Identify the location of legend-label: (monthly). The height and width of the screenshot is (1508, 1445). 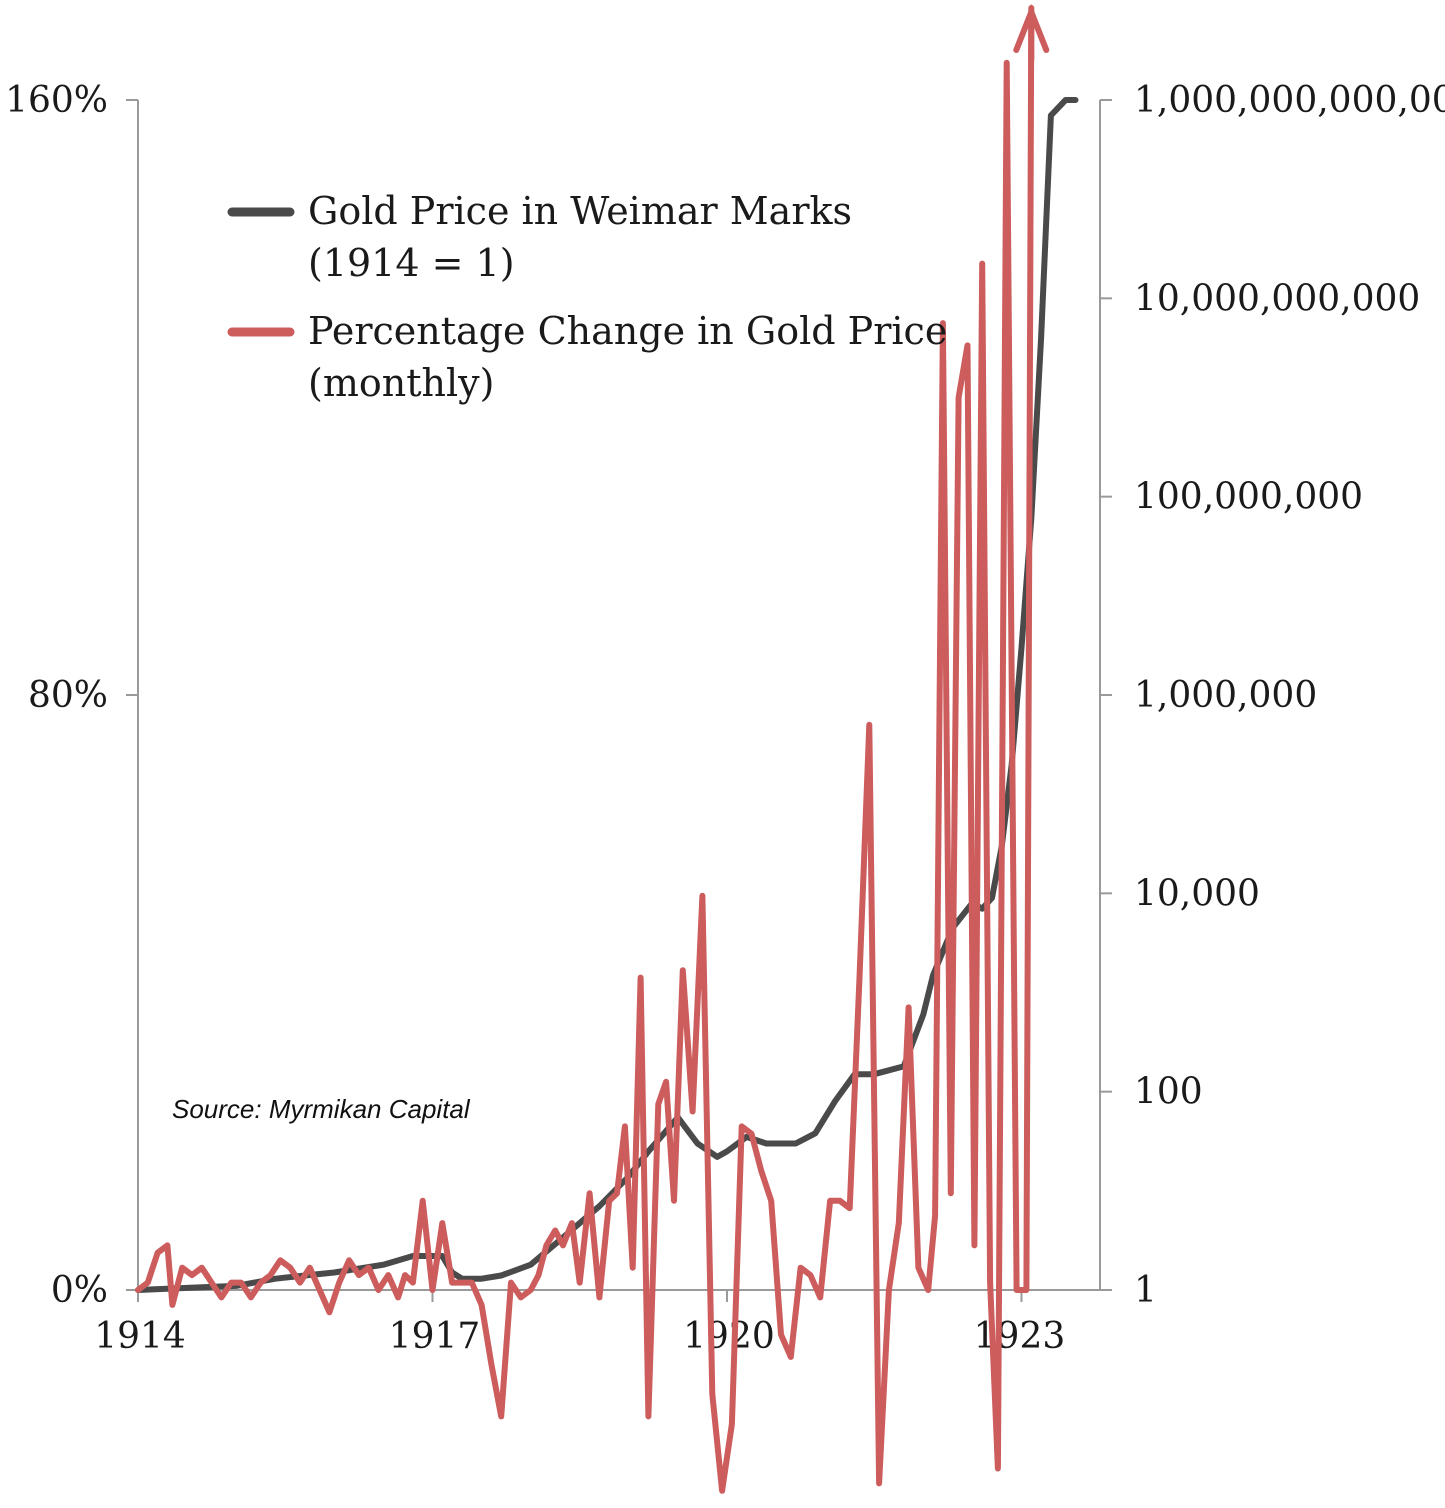
(401, 383).